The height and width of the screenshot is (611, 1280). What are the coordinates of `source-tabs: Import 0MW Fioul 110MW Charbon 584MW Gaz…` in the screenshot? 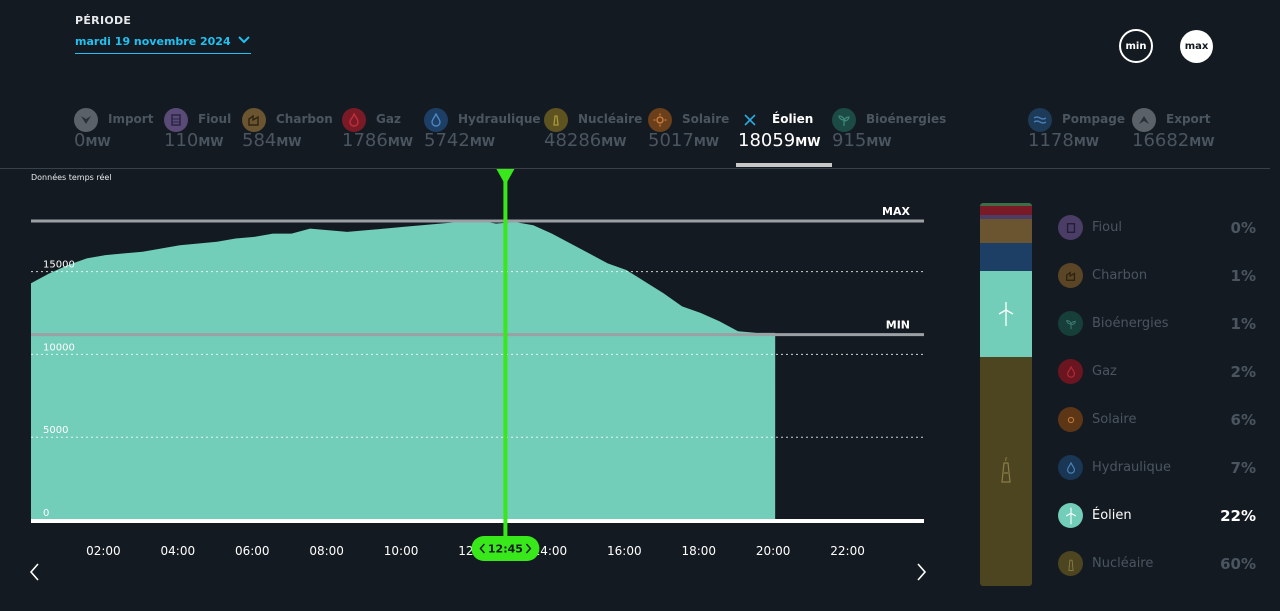 It's located at (640, 134).